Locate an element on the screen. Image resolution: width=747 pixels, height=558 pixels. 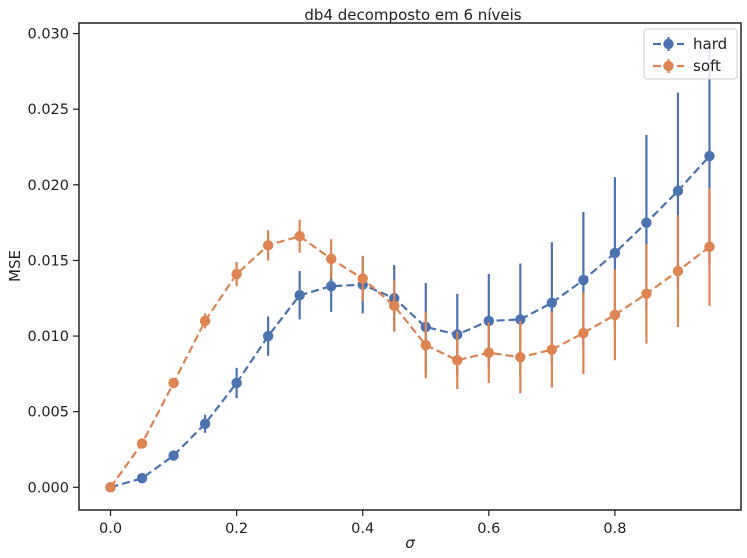
legend-item-soft: soft is located at coordinates (687, 66).